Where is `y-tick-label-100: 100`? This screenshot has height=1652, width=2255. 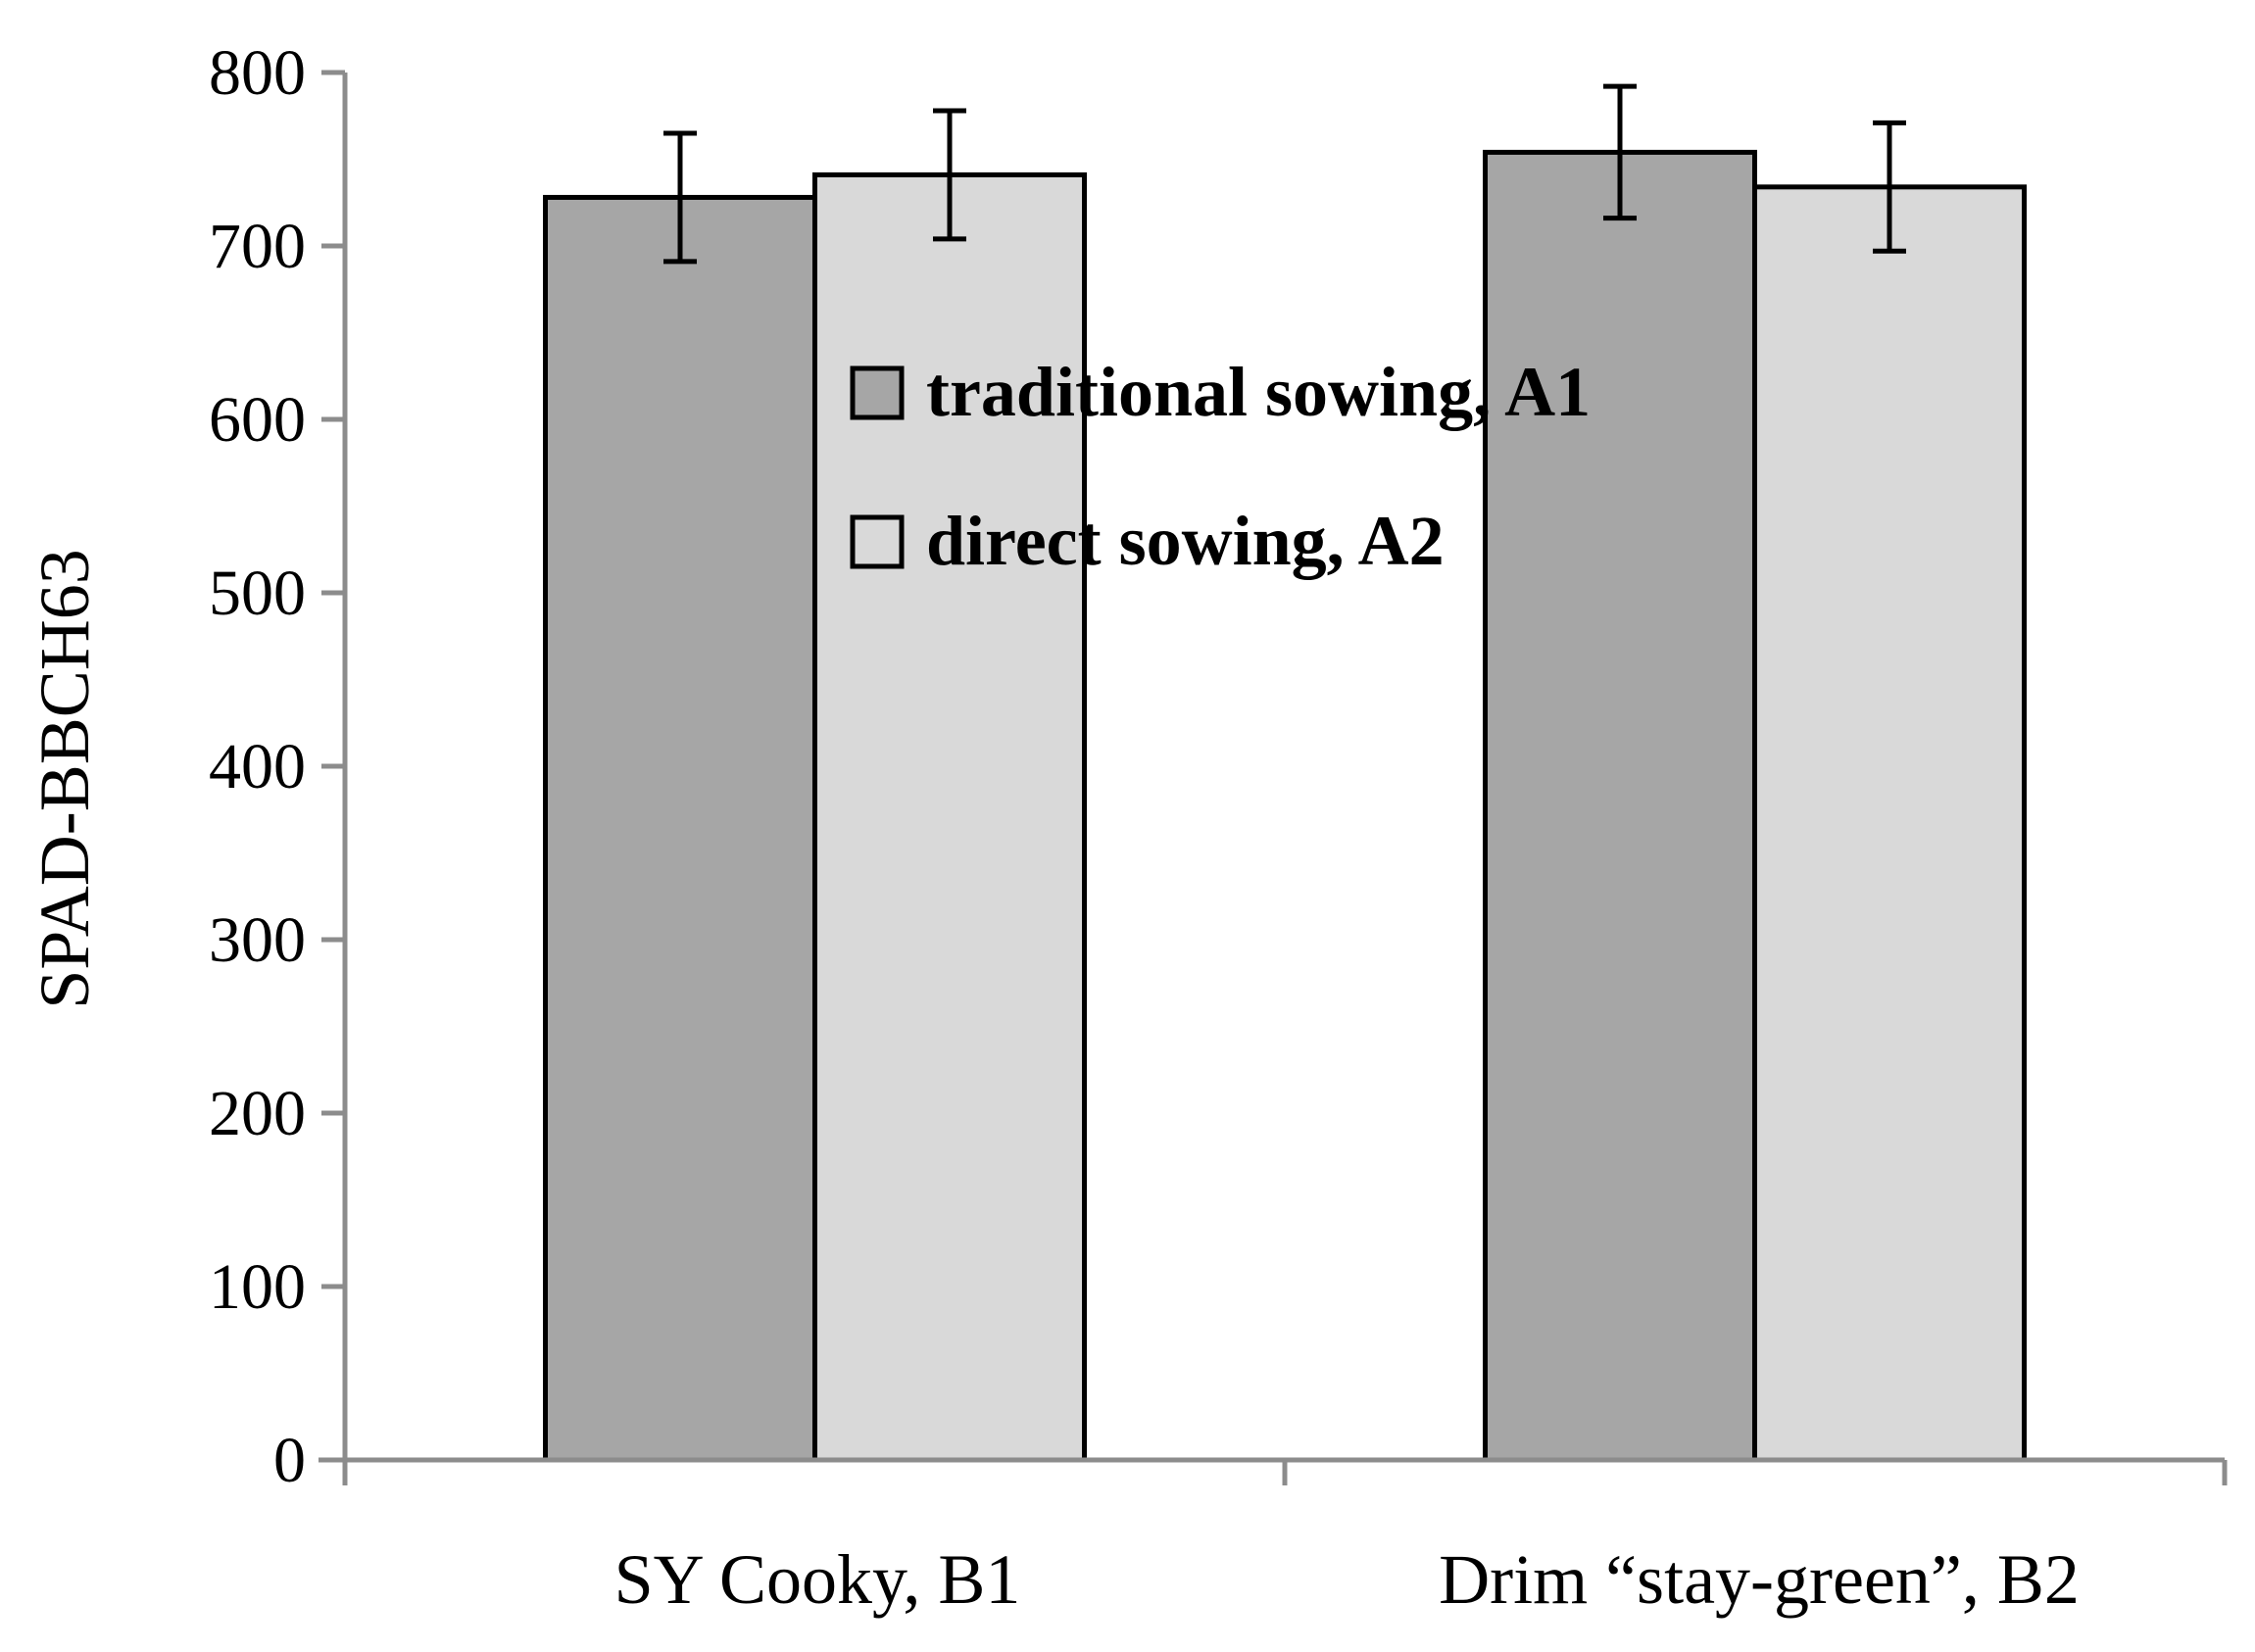
y-tick-label-100: 100 is located at coordinates (257, 1287).